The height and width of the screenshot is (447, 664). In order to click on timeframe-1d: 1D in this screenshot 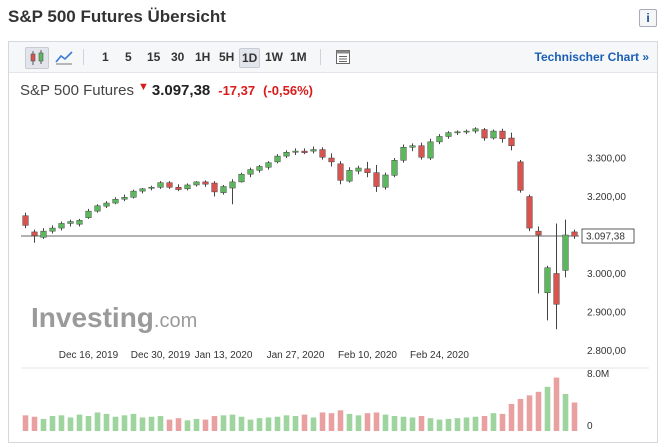, I will do `click(250, 58)`.